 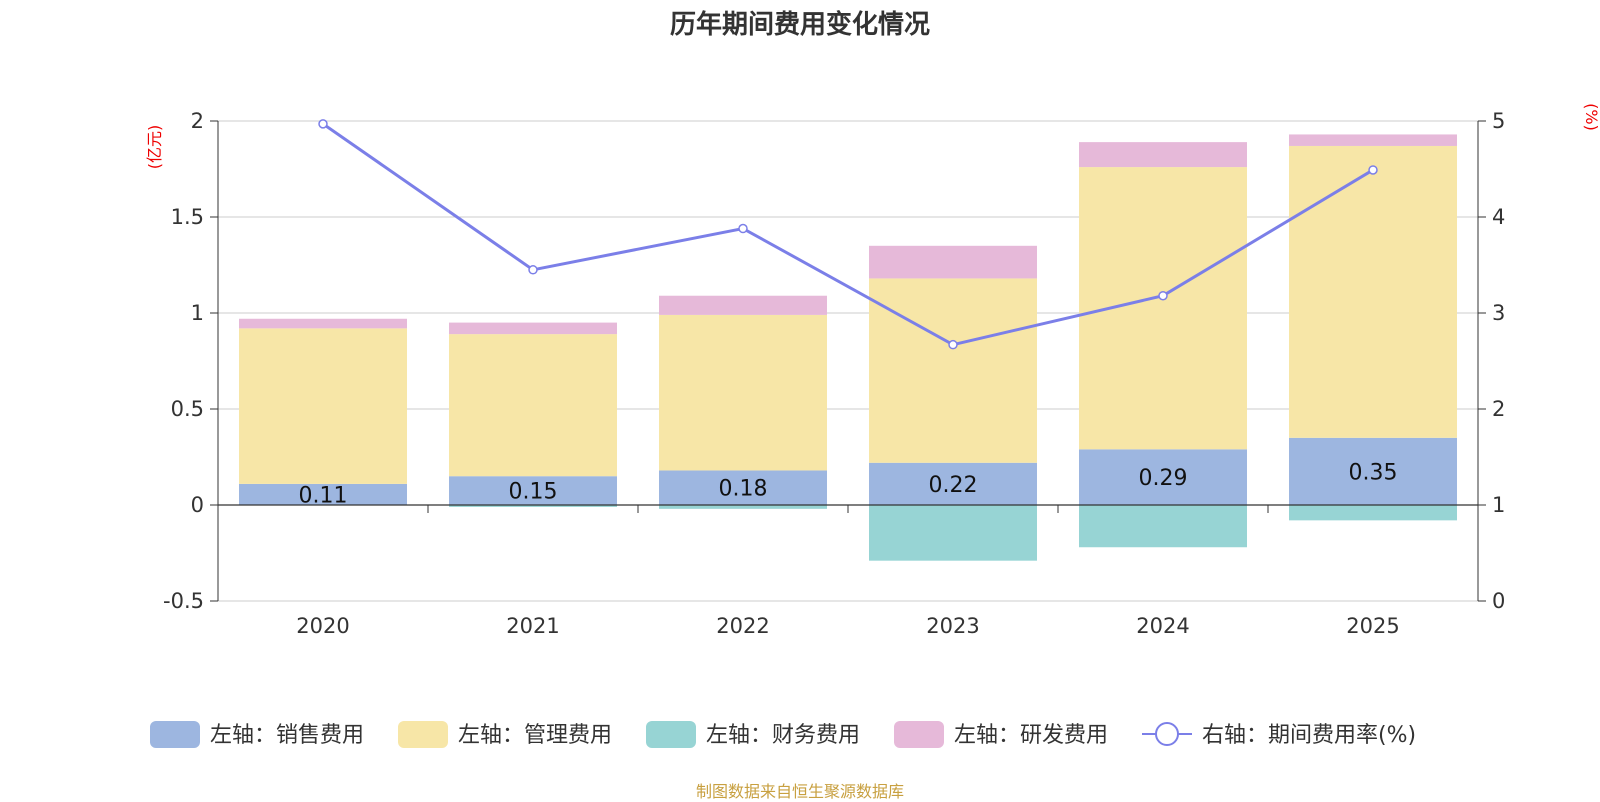 What do you see at coordinates (742, 626) in the screenshot?
I see `x-tick-label: 2022` at bounding box center [742, 626].